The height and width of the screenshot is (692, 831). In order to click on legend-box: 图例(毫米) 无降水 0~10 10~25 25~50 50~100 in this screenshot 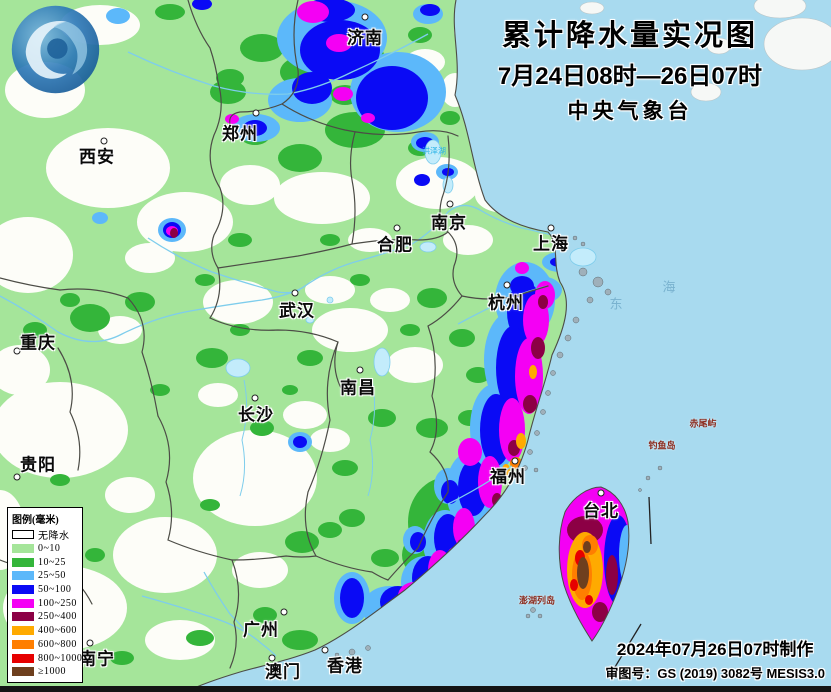, I will do `click(45, 595)`.